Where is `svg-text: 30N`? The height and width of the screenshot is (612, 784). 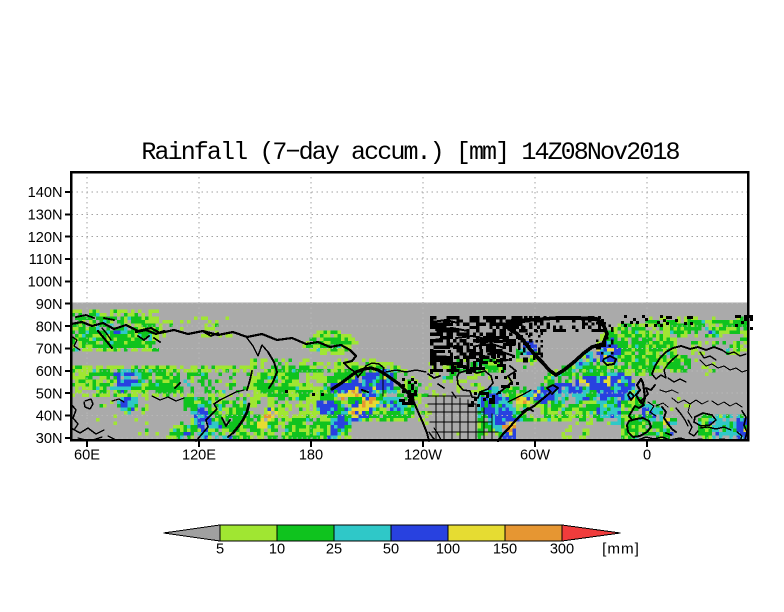 svg-text: 30N is located at coordinates (49, 439).